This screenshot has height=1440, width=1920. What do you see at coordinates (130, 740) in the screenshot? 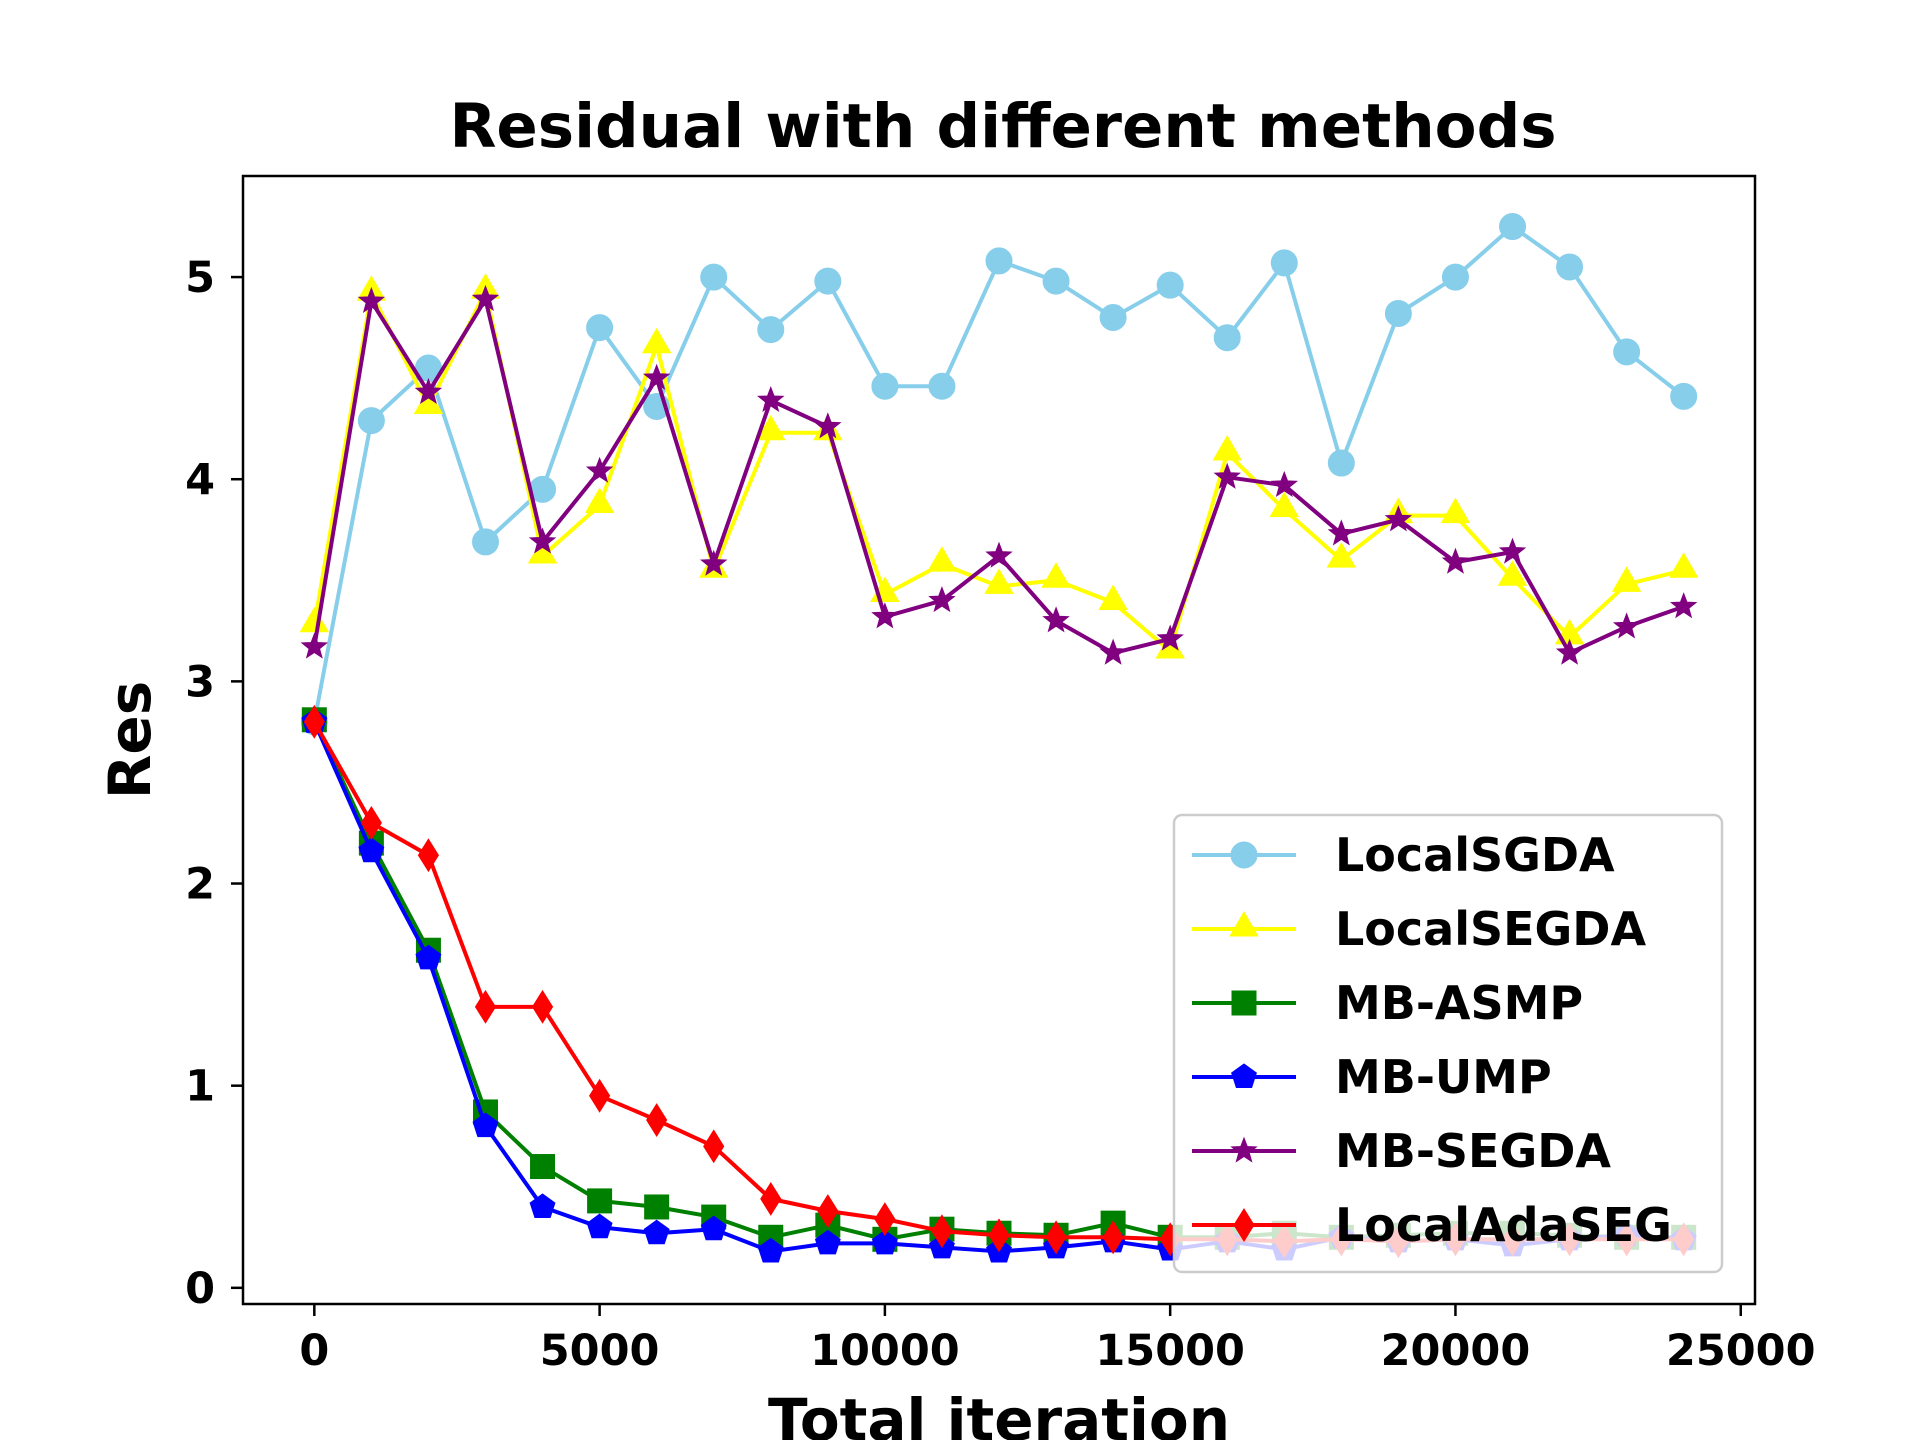
I see `y-axis-label: Res` at bounding box center [130, 740].